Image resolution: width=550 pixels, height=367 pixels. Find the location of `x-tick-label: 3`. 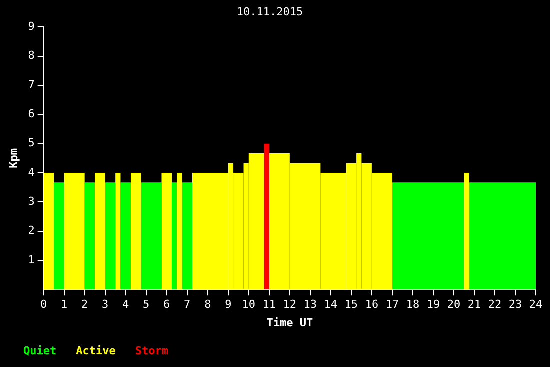

x-tick-label: 3 is located at coordinates (105, 305).